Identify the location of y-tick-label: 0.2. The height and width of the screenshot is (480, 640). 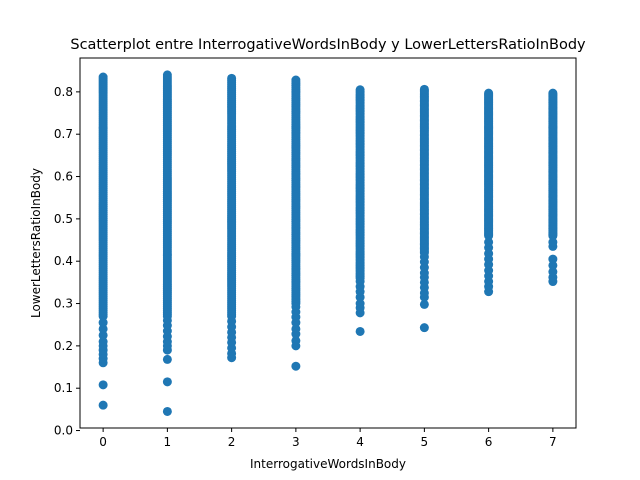
(63, 346).